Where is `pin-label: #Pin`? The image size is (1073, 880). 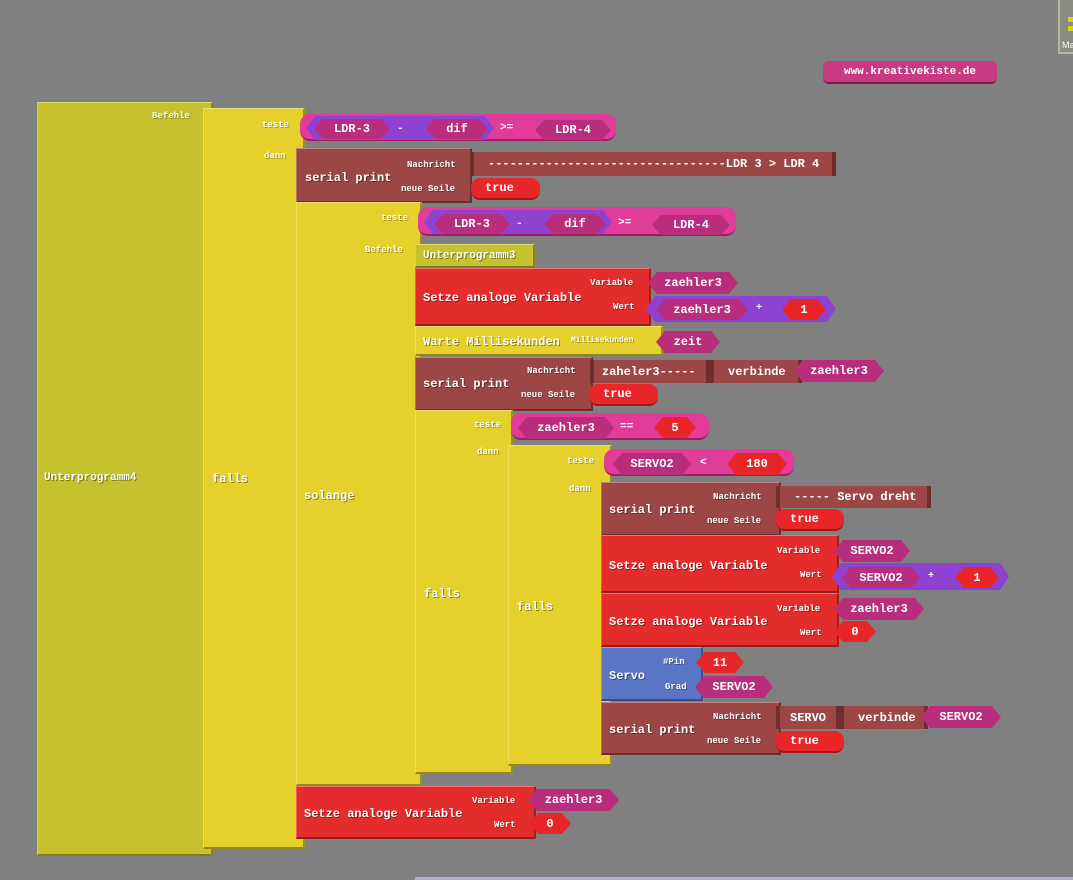
pin-label: #Pin is located at coordinates (674, 662).